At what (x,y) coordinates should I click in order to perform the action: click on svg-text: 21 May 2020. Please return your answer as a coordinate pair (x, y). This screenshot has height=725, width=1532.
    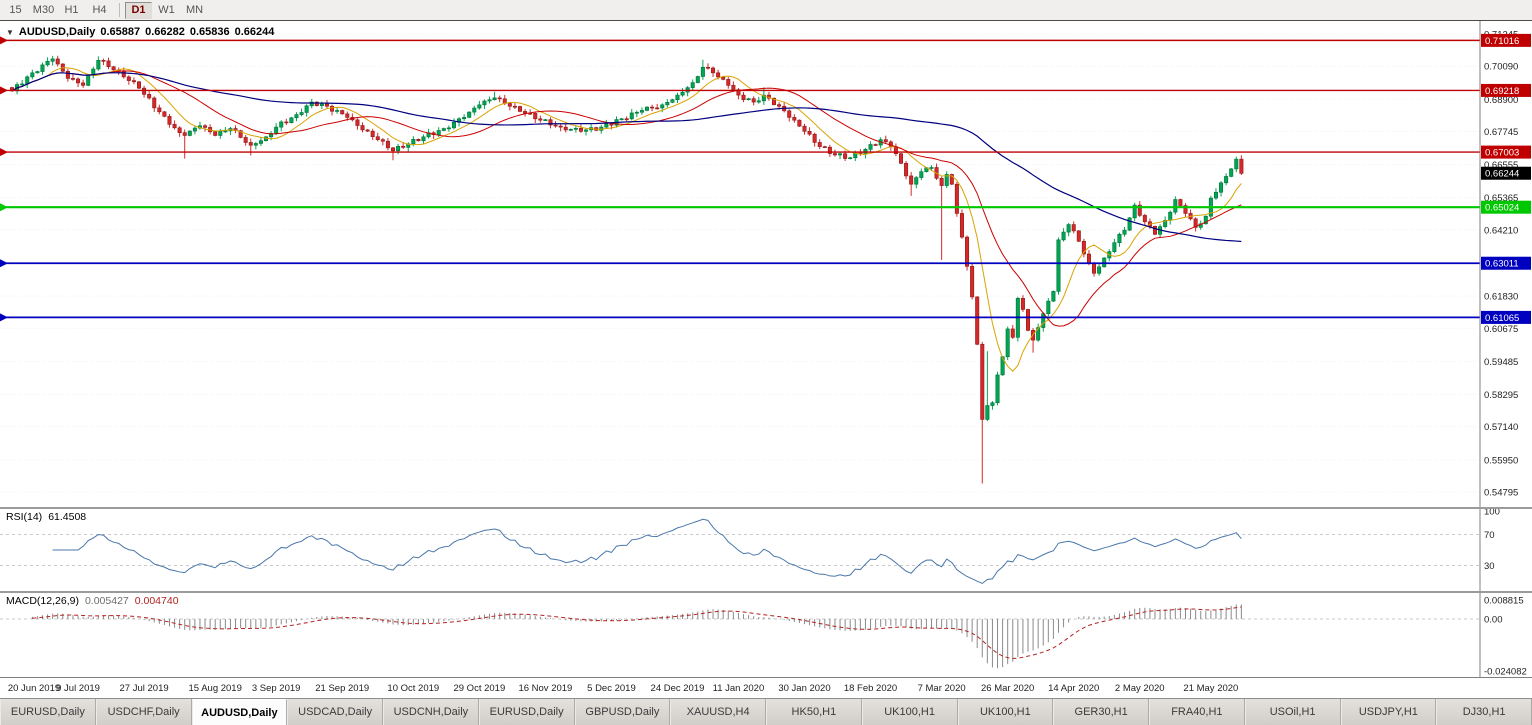
    Looking at the image, I should click on (1210, 688).